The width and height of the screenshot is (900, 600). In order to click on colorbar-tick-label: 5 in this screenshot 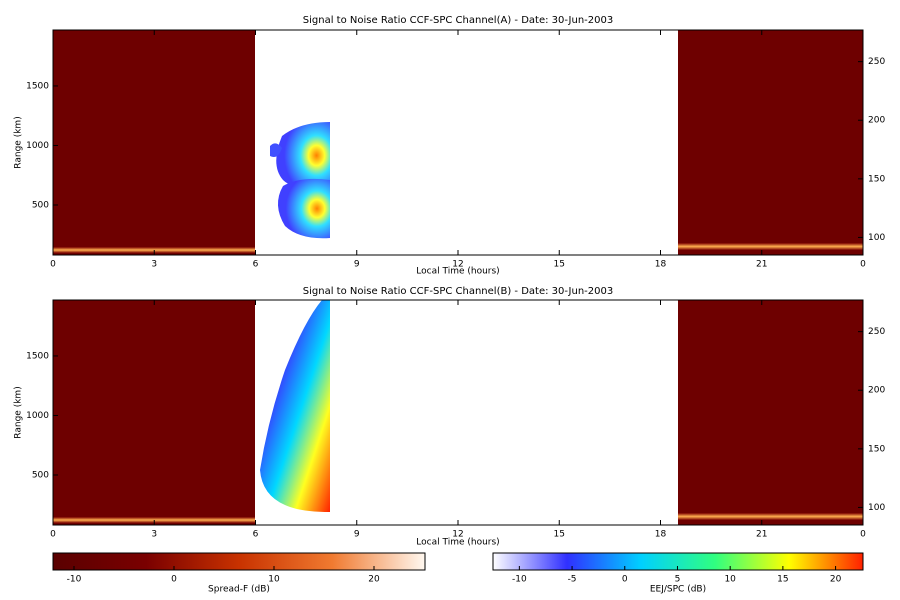, I will do `click(678, 580)`.